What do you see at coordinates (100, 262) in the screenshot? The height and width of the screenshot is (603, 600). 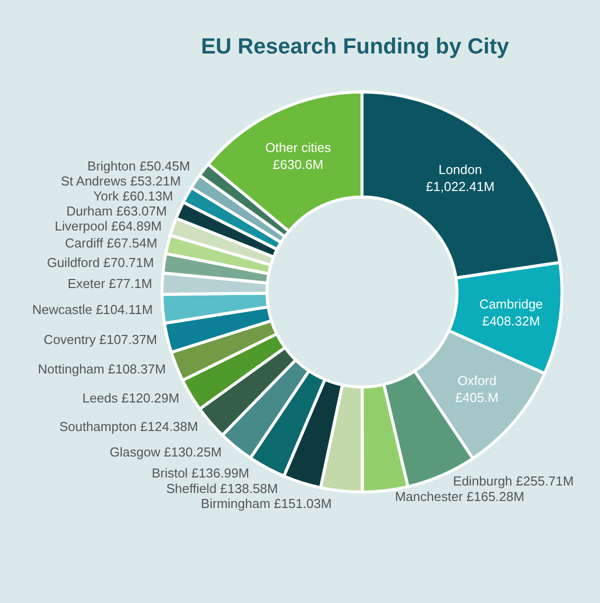 I see `slice-label: Guildford £70.71M` at bounding box center [100, 262].